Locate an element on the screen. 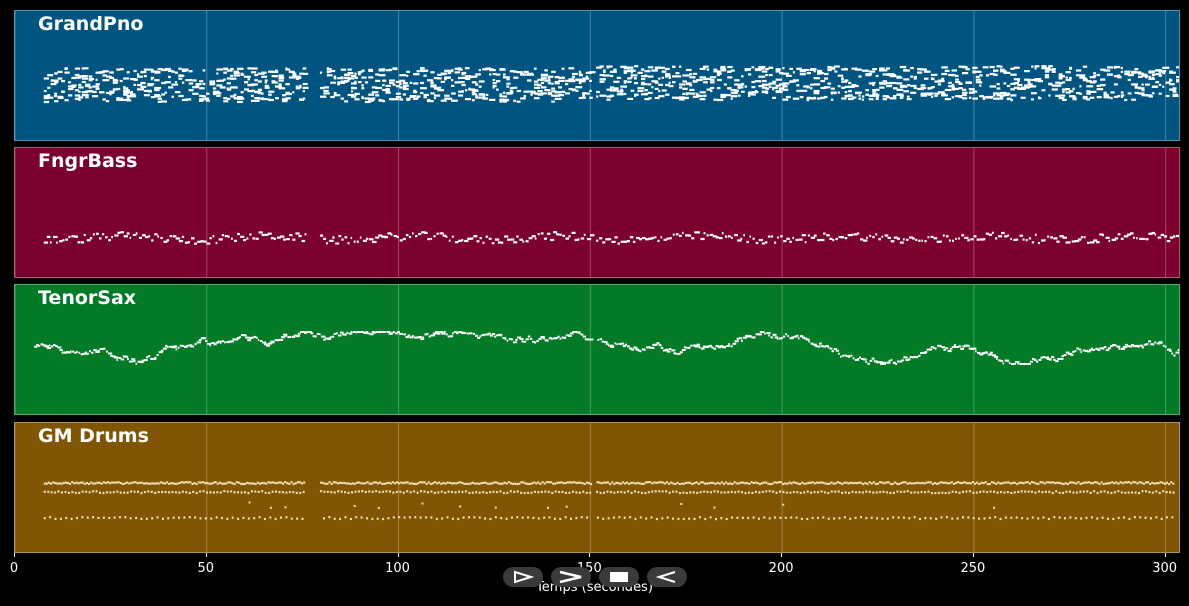  rewind-icon is located at coordinates (666, 577).